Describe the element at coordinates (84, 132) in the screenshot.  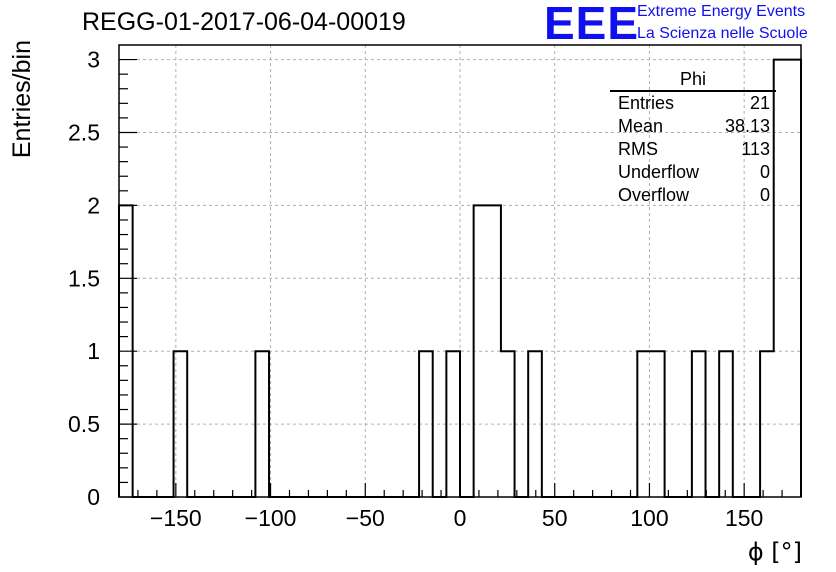
I see `y-tick-label: 2.5` at that location.